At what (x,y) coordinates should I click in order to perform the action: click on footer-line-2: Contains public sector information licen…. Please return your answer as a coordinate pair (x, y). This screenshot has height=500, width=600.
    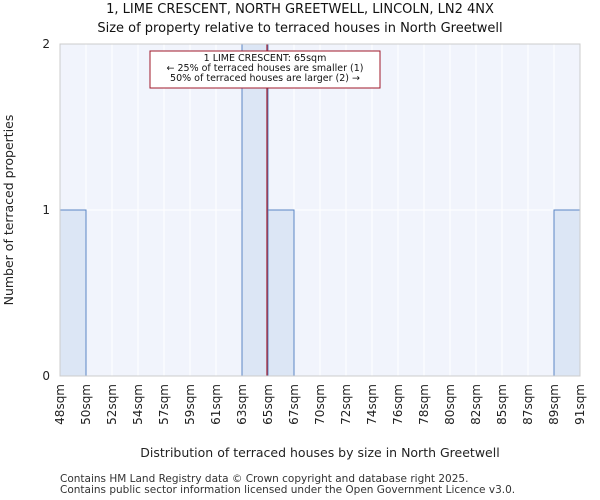
    Looking at the image, I should click on (288, 490).